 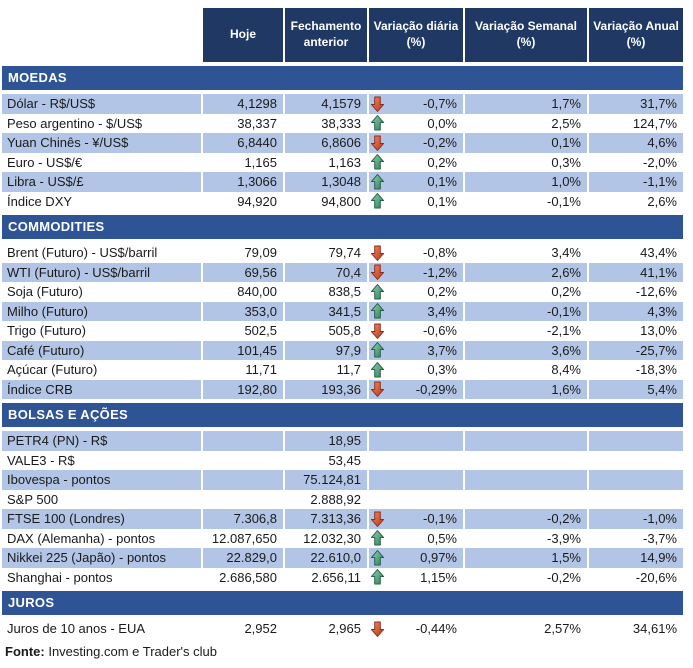 I want to click on variacao-diaria-value: 0,2%, so click(x=442, y=292).